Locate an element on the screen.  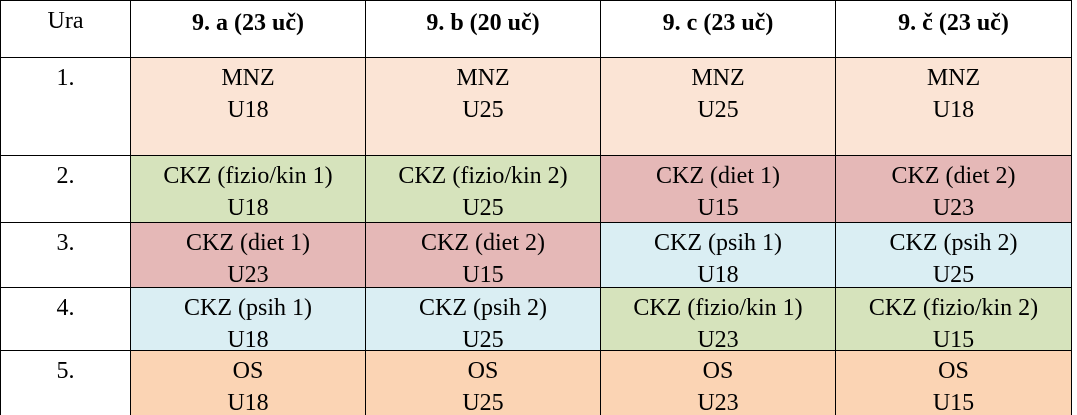
lesson-cell: CKZ (fizio/kin 2) U25 is located at coordinates (483, 189).